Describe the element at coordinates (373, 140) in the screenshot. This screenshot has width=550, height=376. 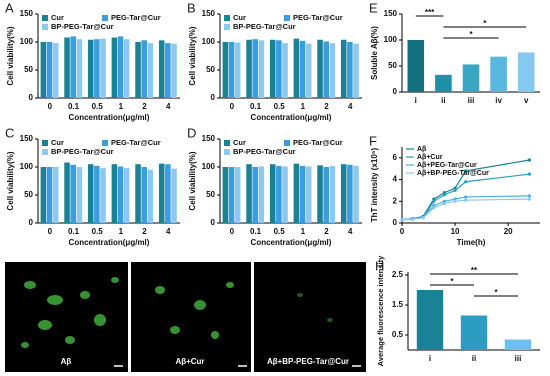
I see `panel-label: F` at that location.